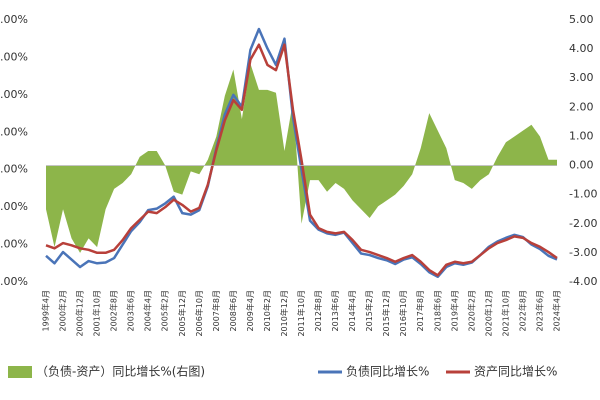  What do you see at coordinates (515, 372) in the screenshot?
I see `legend-label: 资产同比增长%` at bounding box center [515, 372].